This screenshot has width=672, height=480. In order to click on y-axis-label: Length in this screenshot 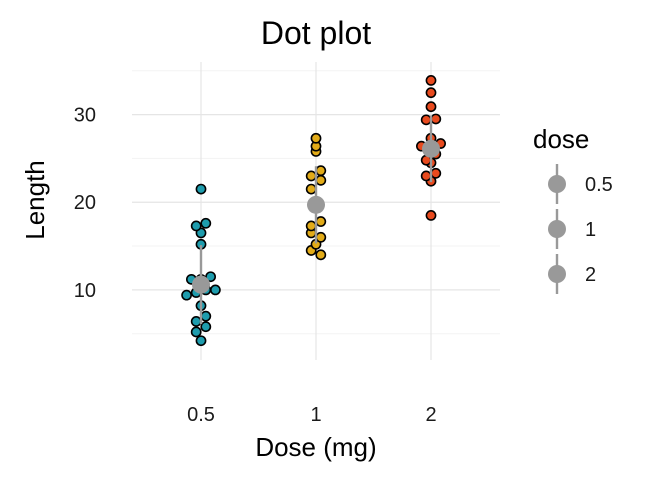, I will do `click(35, 200)`.